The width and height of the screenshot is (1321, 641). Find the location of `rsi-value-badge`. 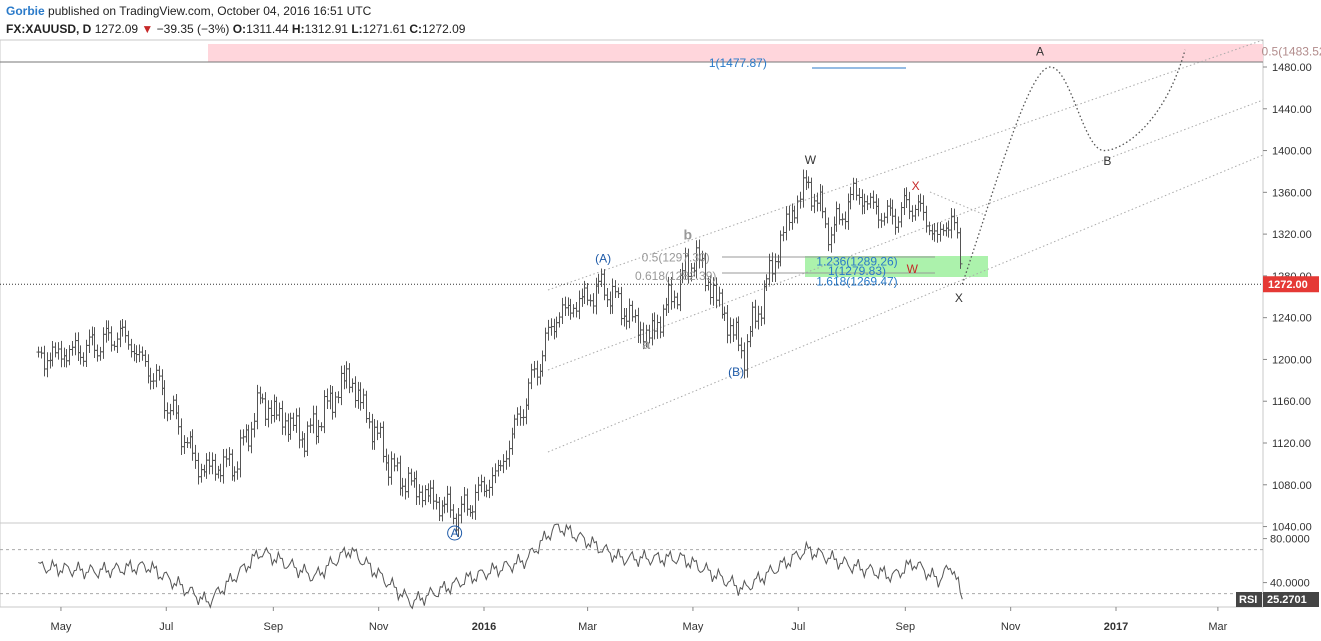

rsi-value-badge is located at coordinates (1291, 599).